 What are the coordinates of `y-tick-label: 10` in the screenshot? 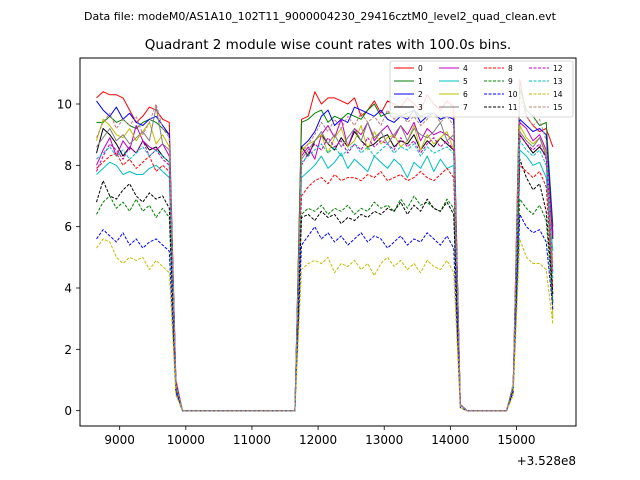 It's located at (64, 105).